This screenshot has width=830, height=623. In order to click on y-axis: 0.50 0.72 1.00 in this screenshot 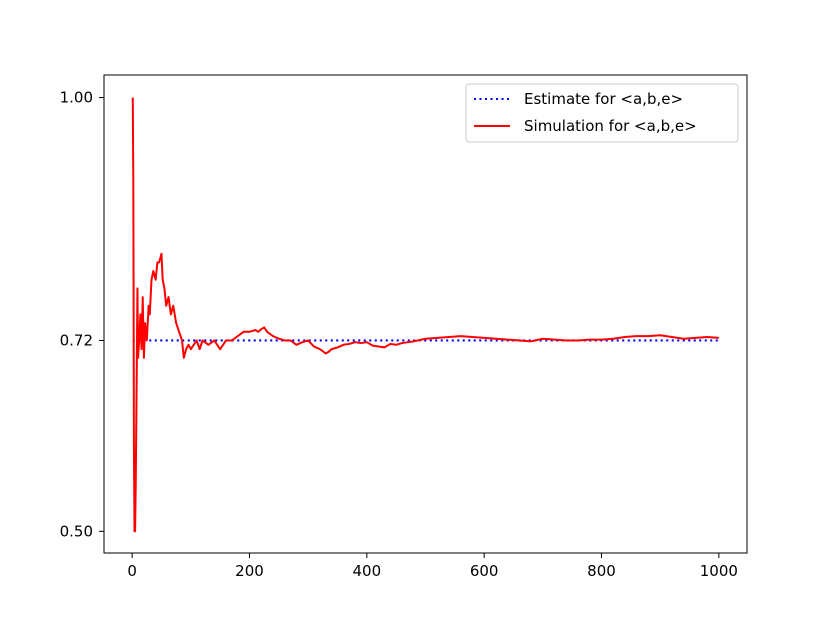, I will do `click(82, 314)`.